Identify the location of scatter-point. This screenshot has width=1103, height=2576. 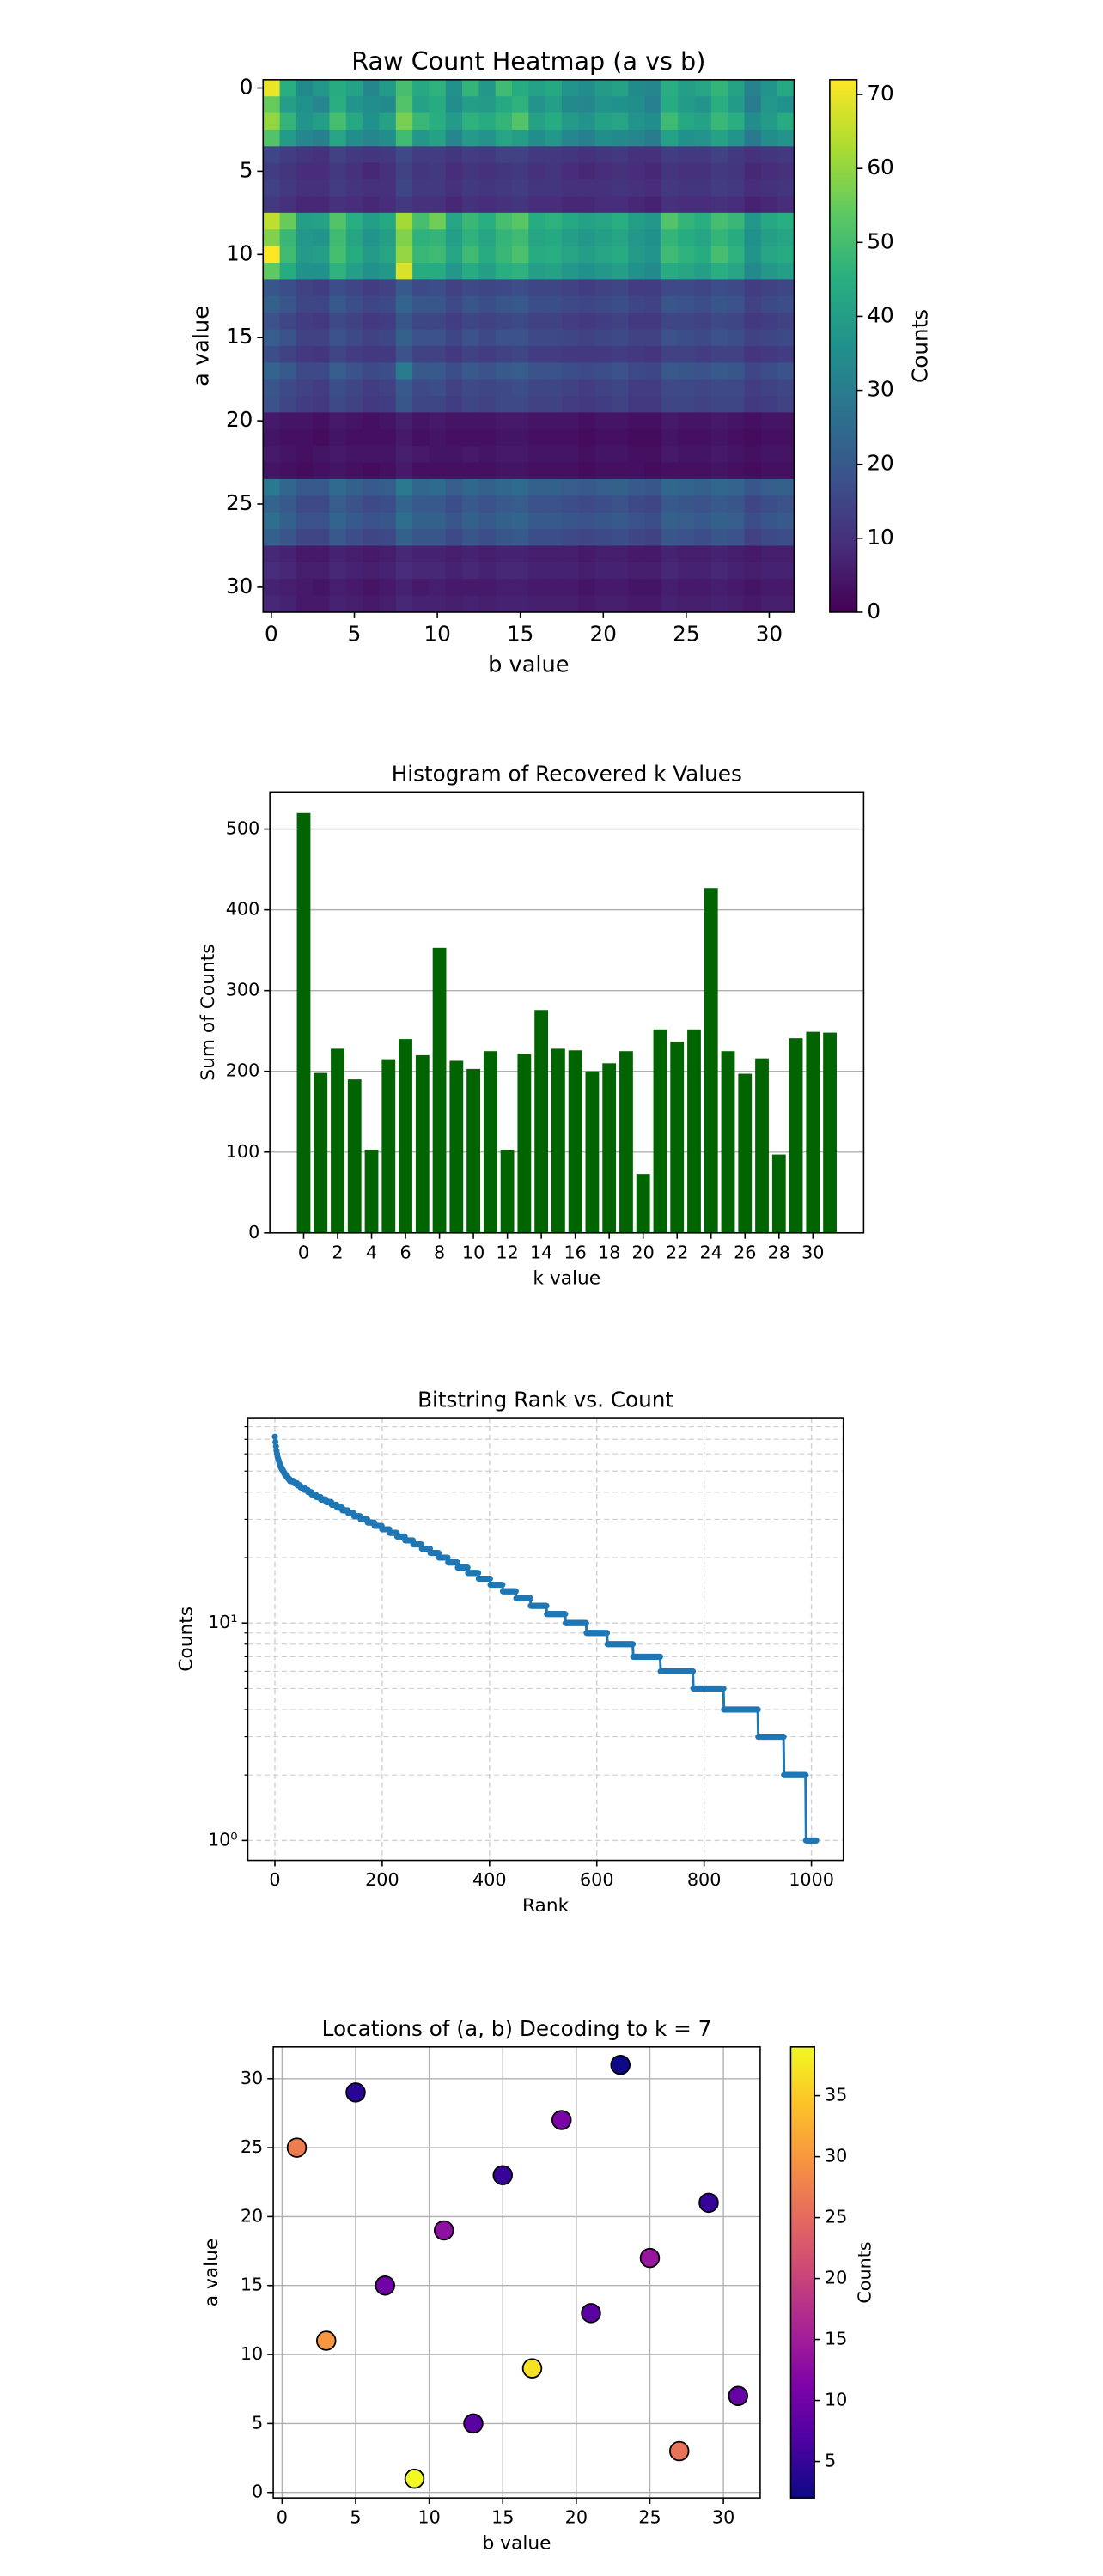
(679, 2451).